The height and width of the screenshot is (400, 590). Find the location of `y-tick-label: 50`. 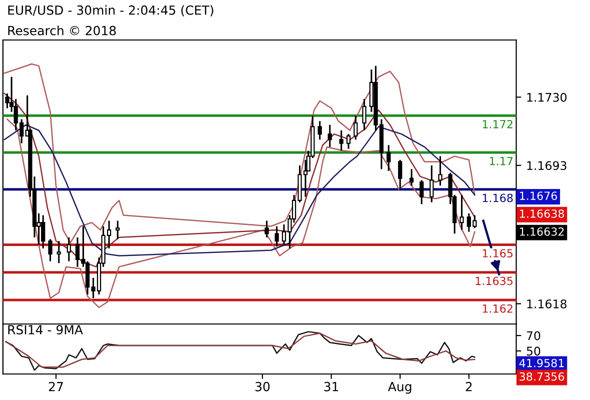

y-tick-label: 50 is located at coordinates (533, 351).